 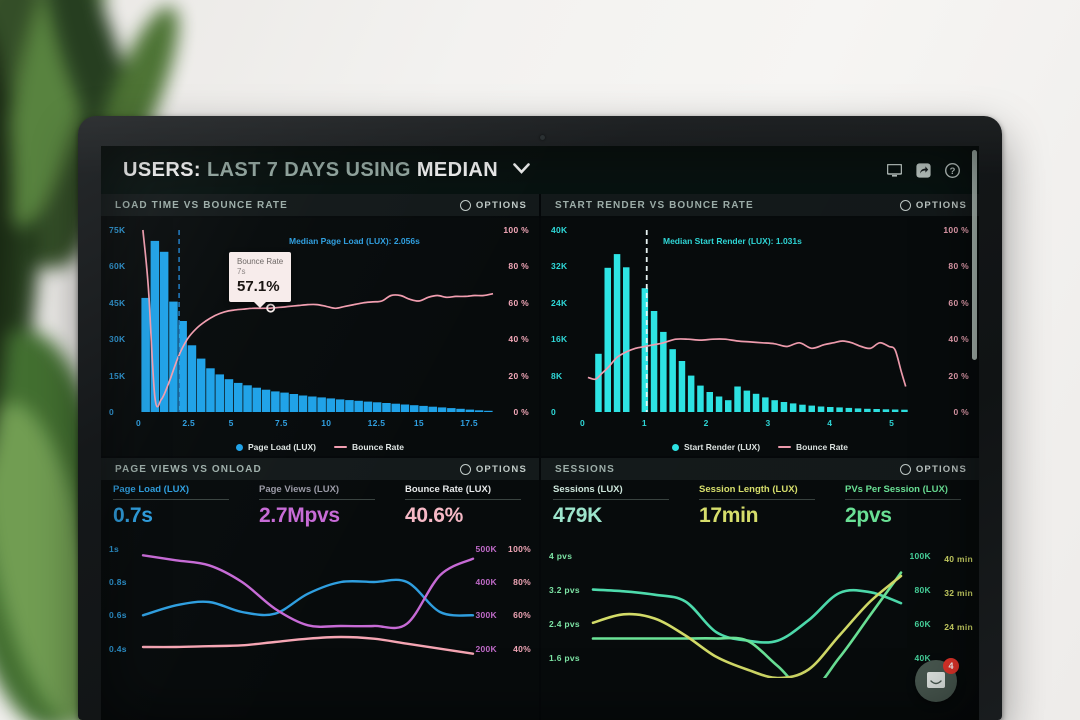 What do you see at coordinates (320, 506) in the screenshot?
I see `metric-page-views: Page Views (LUX) 2.7Mpvs` at bounding box center [320, 506].